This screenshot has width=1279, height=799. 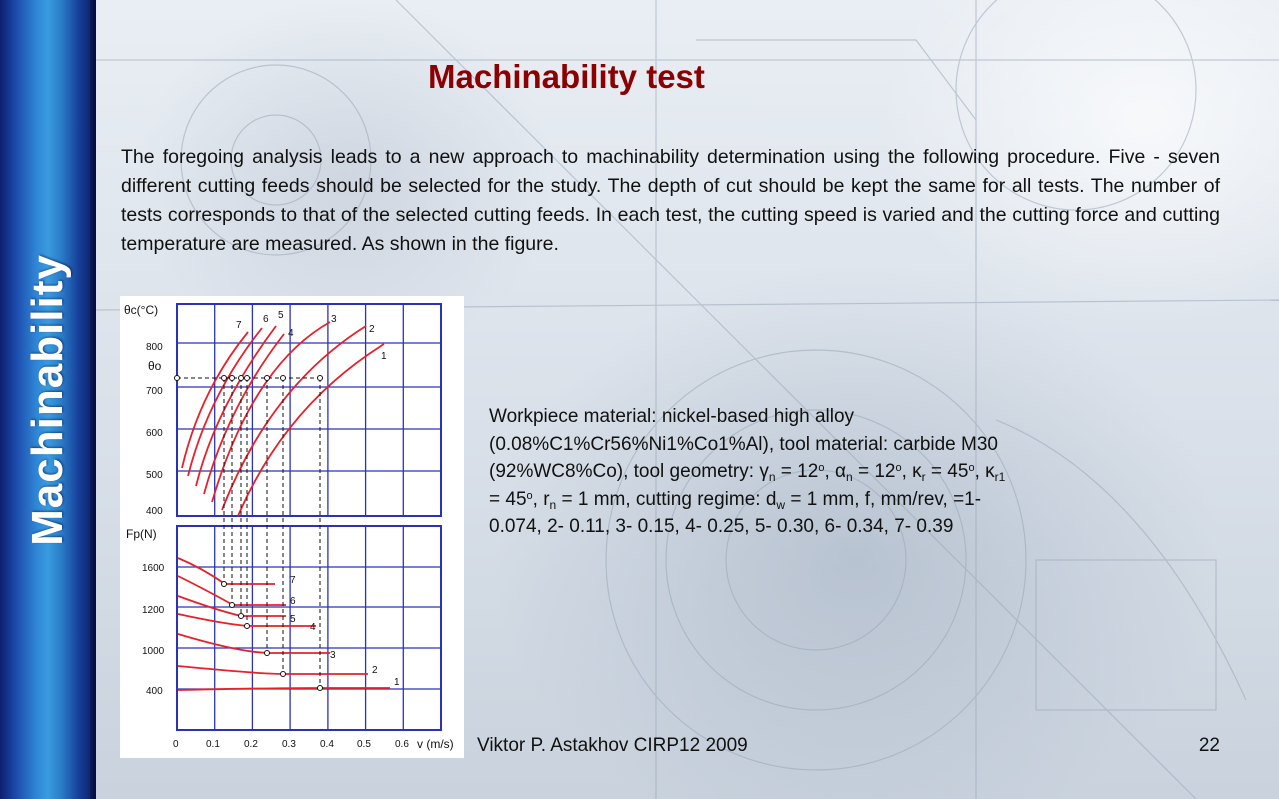 I want to click on force-tick: 1200, so click(x=153, y=610).